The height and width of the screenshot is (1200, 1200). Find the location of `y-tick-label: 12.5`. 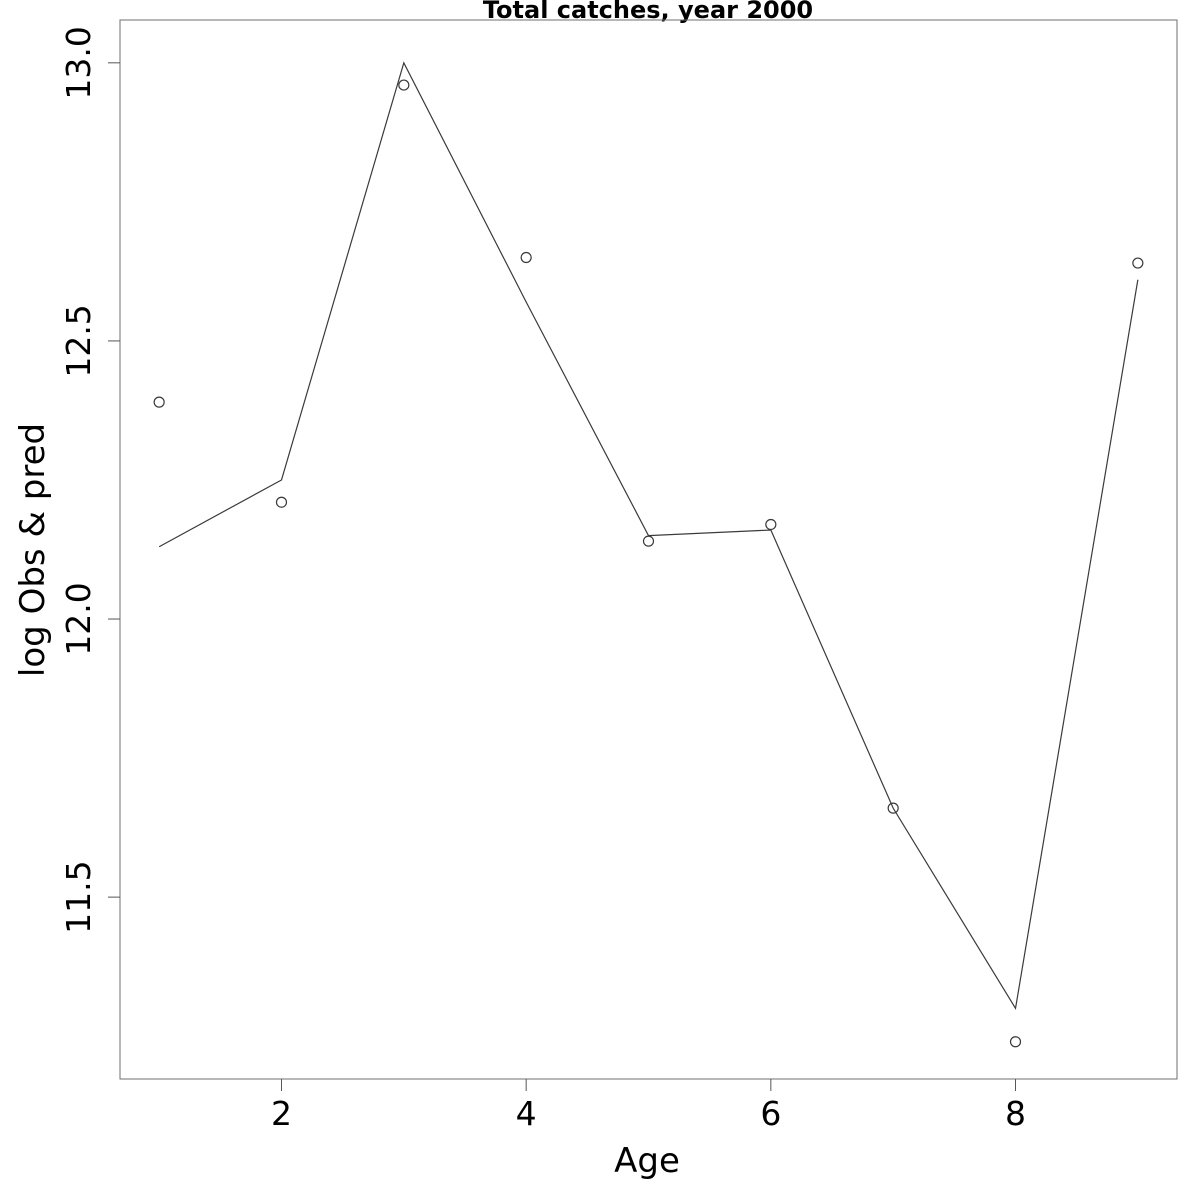

y-tick-label: 12.5 is located at coordinates (78, 340).